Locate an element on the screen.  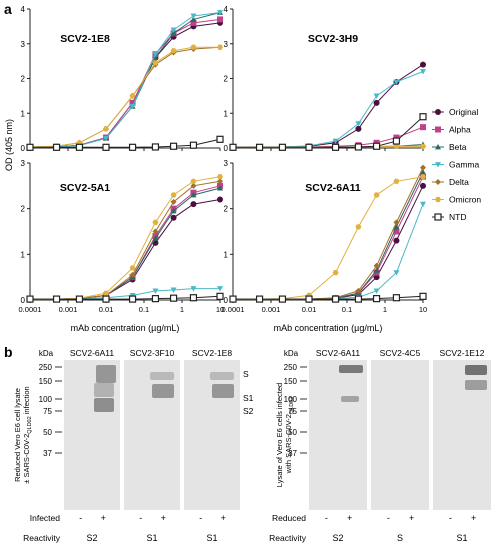
row1-label: Infected is located at coordinates (45, 518).